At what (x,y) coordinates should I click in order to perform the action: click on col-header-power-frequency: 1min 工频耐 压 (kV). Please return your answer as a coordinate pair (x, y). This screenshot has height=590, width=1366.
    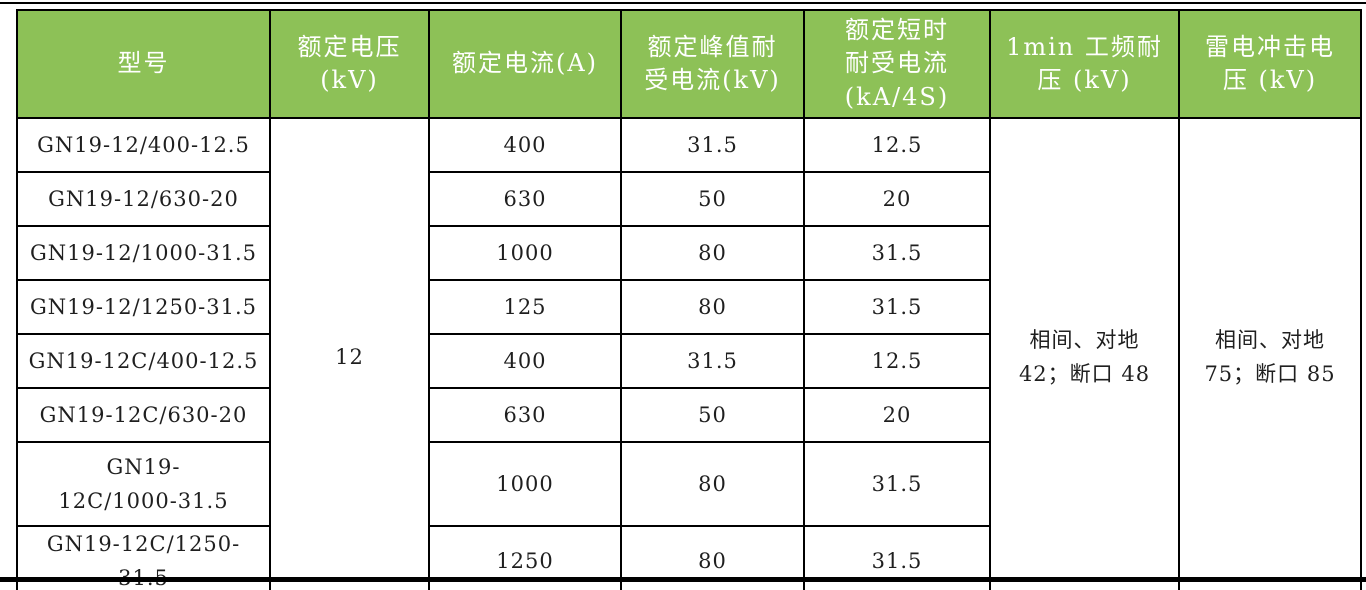
    Looking at the image, I should click on (1084, 64).